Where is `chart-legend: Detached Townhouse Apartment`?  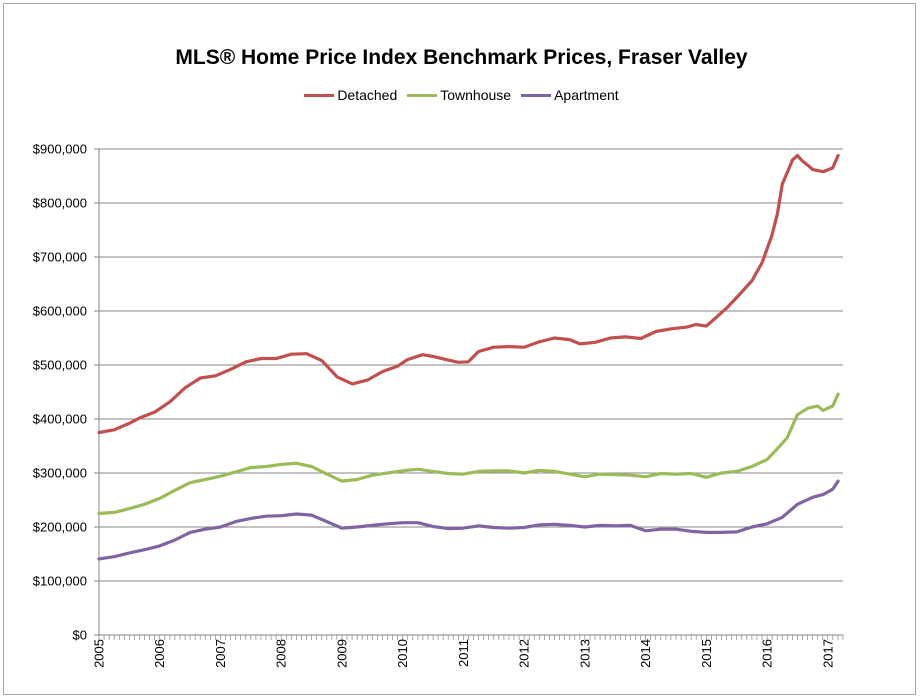 chart-legend: Detached Townhouse Apartment is located at coordinates (461, 95).